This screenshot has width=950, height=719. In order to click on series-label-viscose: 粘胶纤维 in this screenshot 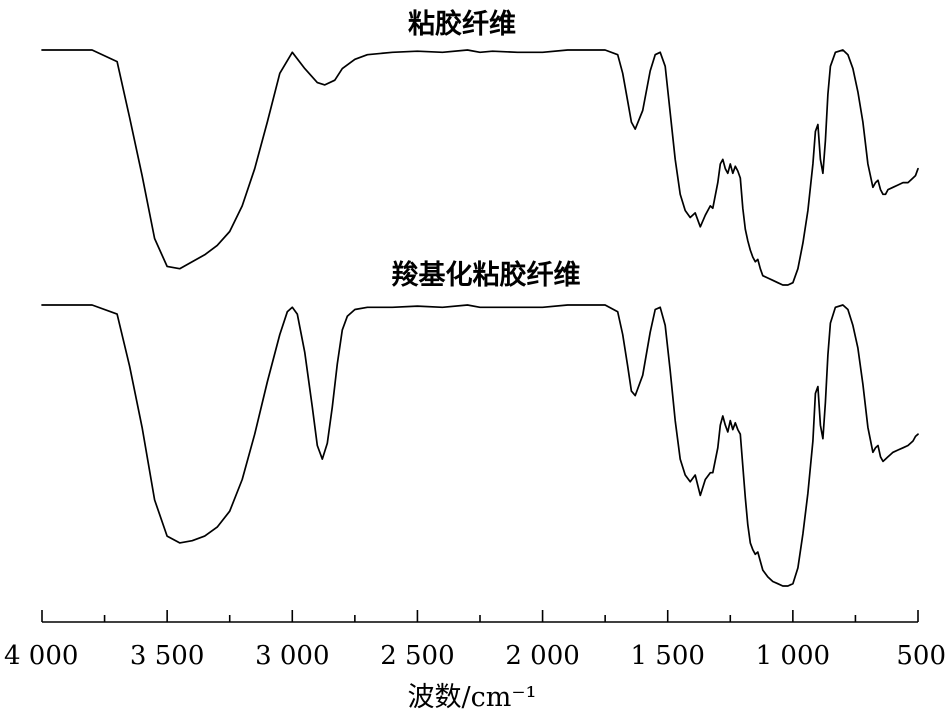, I will do `click(462, 24)`.